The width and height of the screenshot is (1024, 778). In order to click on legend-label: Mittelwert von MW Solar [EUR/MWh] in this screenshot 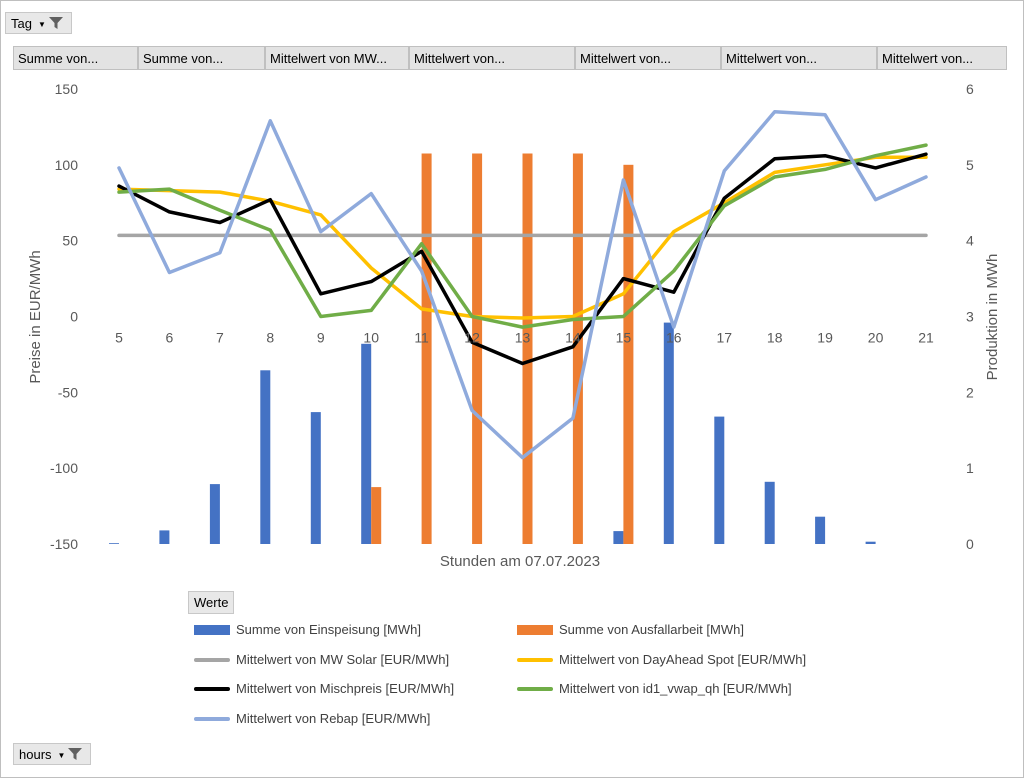, I will do `click(343, 659)`.